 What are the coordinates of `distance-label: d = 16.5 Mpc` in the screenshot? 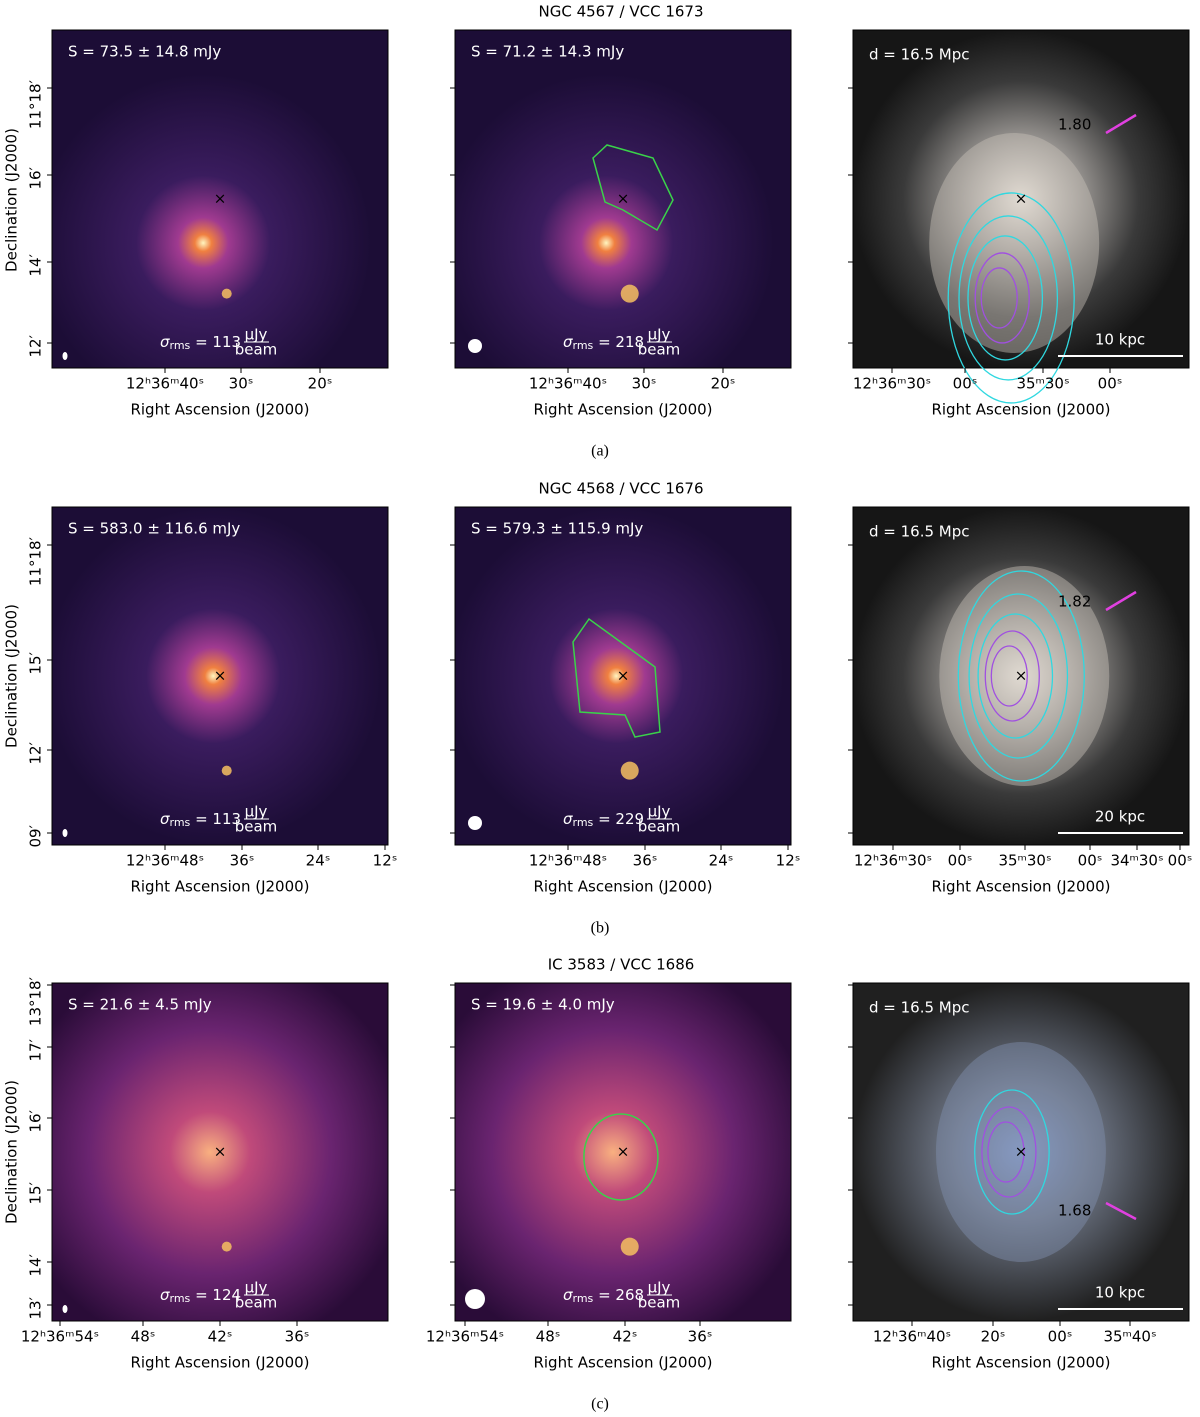 It's located at (919, 1008).